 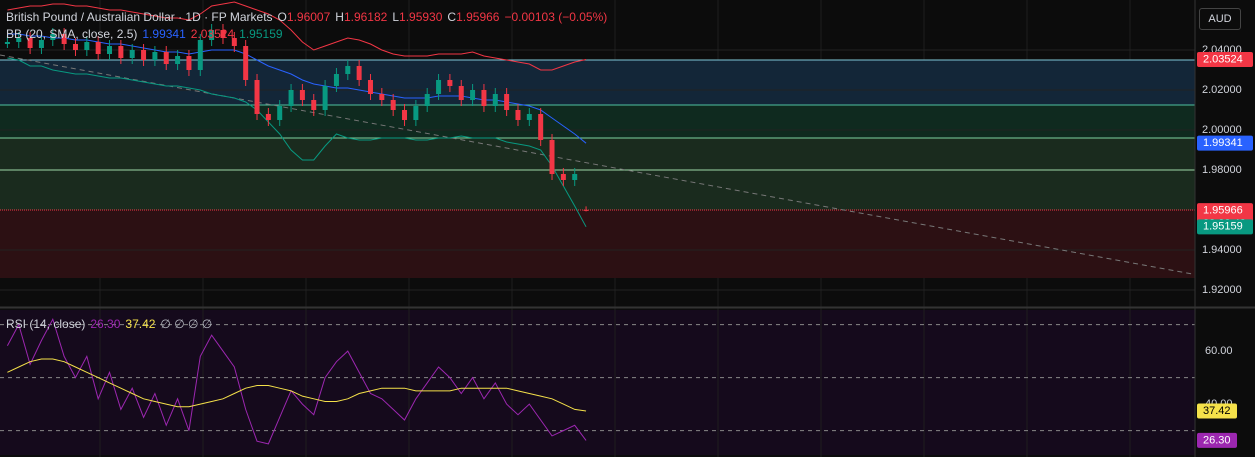 I want to click on bb-lower: 1.95159, so click(x=261, y=34).